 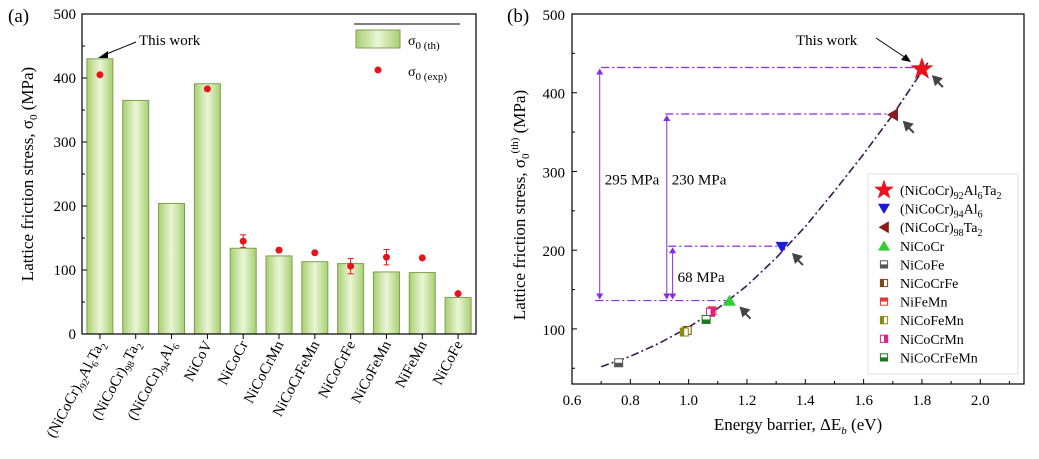 I want to click on panel-b-this-work-arrow, so click(x=891, y=48).